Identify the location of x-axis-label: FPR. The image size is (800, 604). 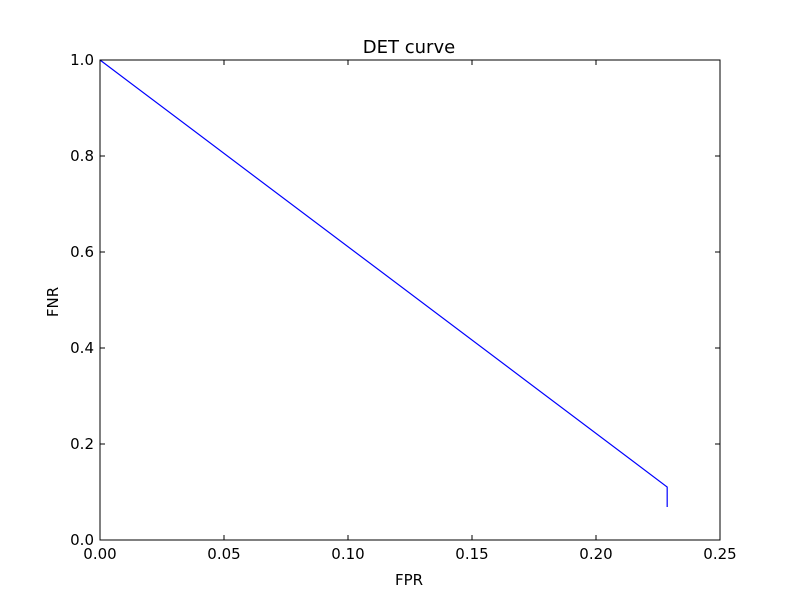
(409, 580).